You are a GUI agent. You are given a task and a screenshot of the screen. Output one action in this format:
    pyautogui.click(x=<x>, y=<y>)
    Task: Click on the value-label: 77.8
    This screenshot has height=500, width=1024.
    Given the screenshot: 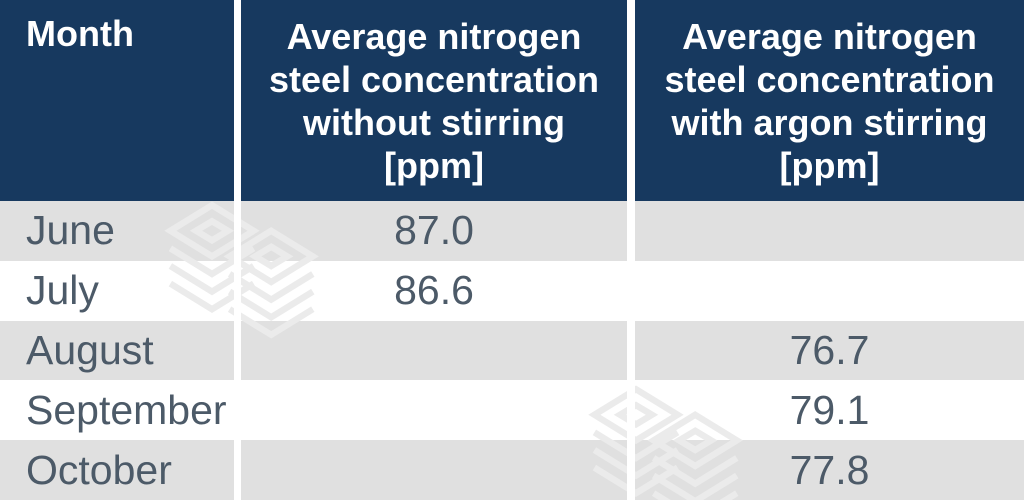 What is the action you would take?
    pyautogui.click(x=829, y=469)
    